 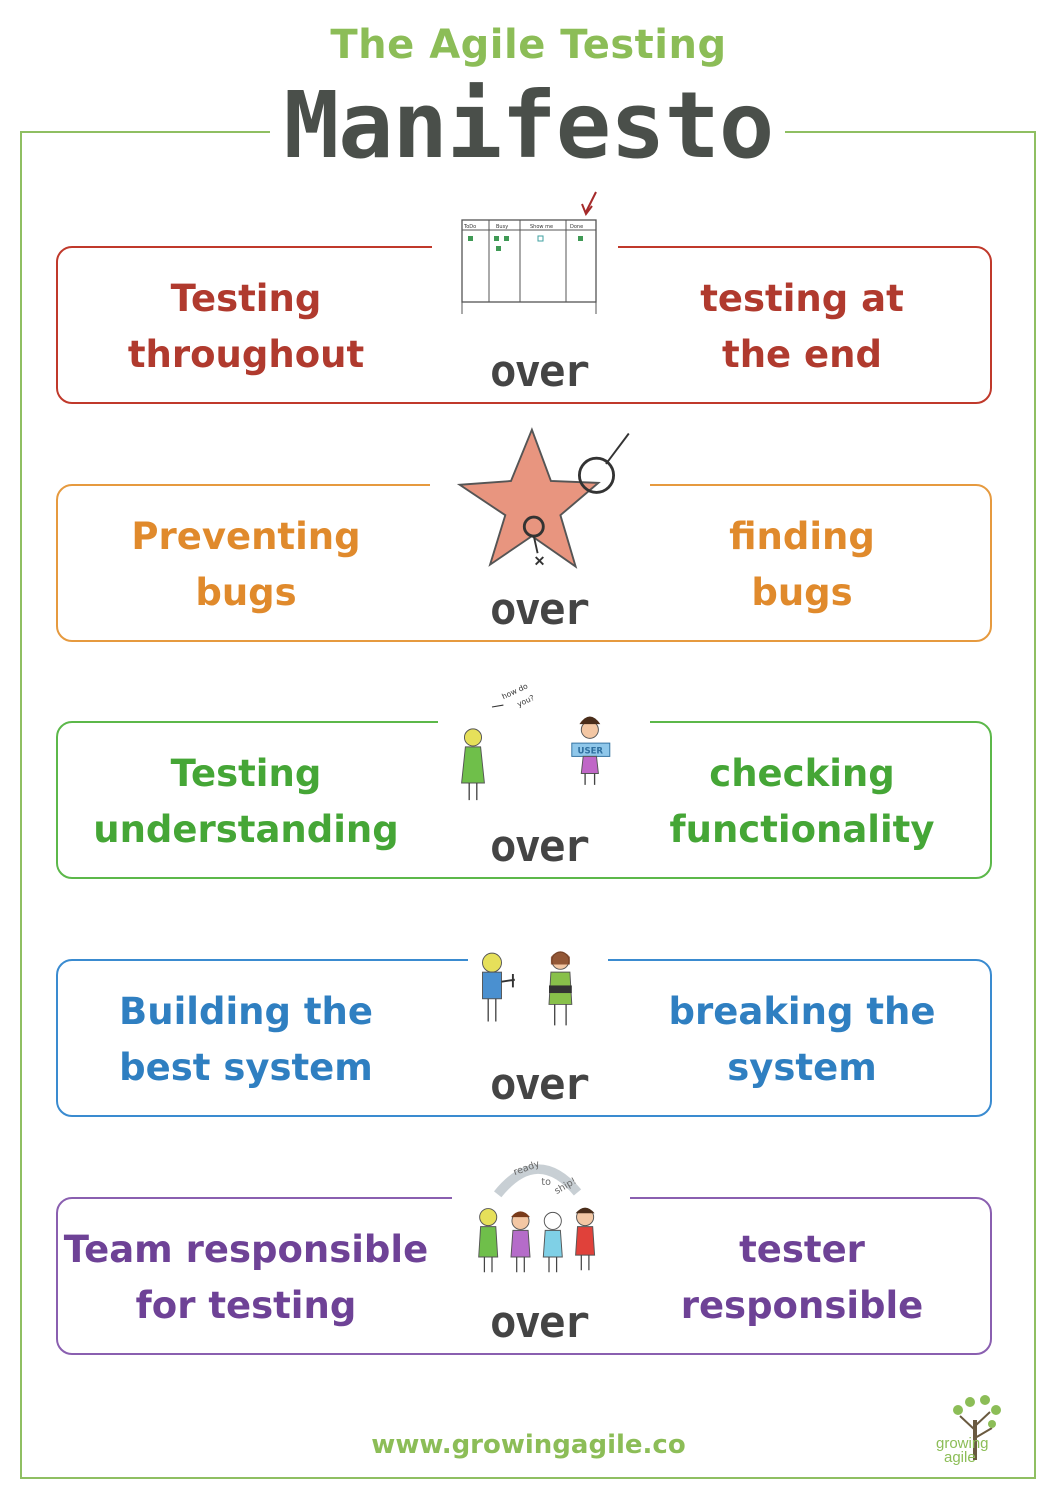 I want to click on speech-text-2: you?, so click(x=526, y=701).